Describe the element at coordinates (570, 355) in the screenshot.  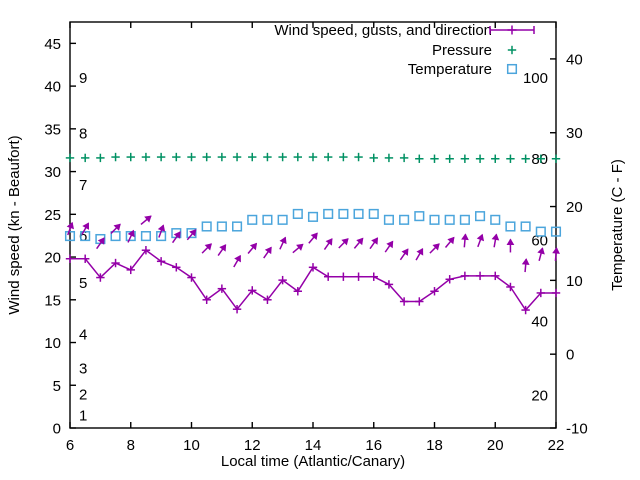
I see `y2-tick-label: 0` at that location.